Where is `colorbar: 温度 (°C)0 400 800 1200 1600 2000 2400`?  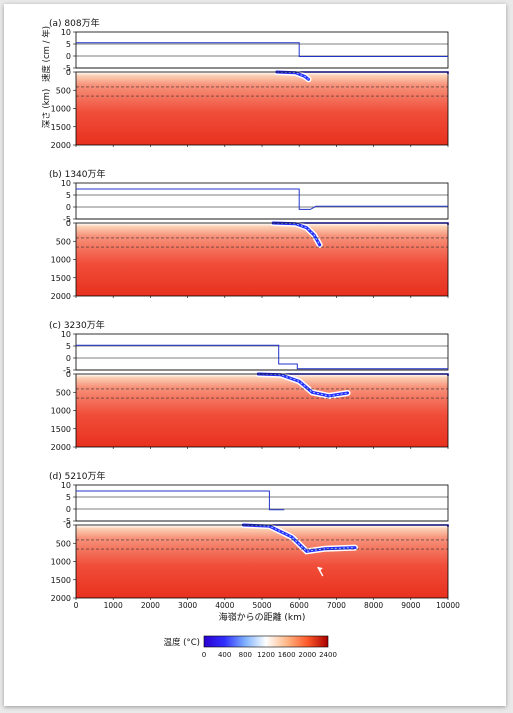
colorbar: 温度 (°C)0 400 800 1200 1600 2000 2400 is located at coordinates (250, 647).